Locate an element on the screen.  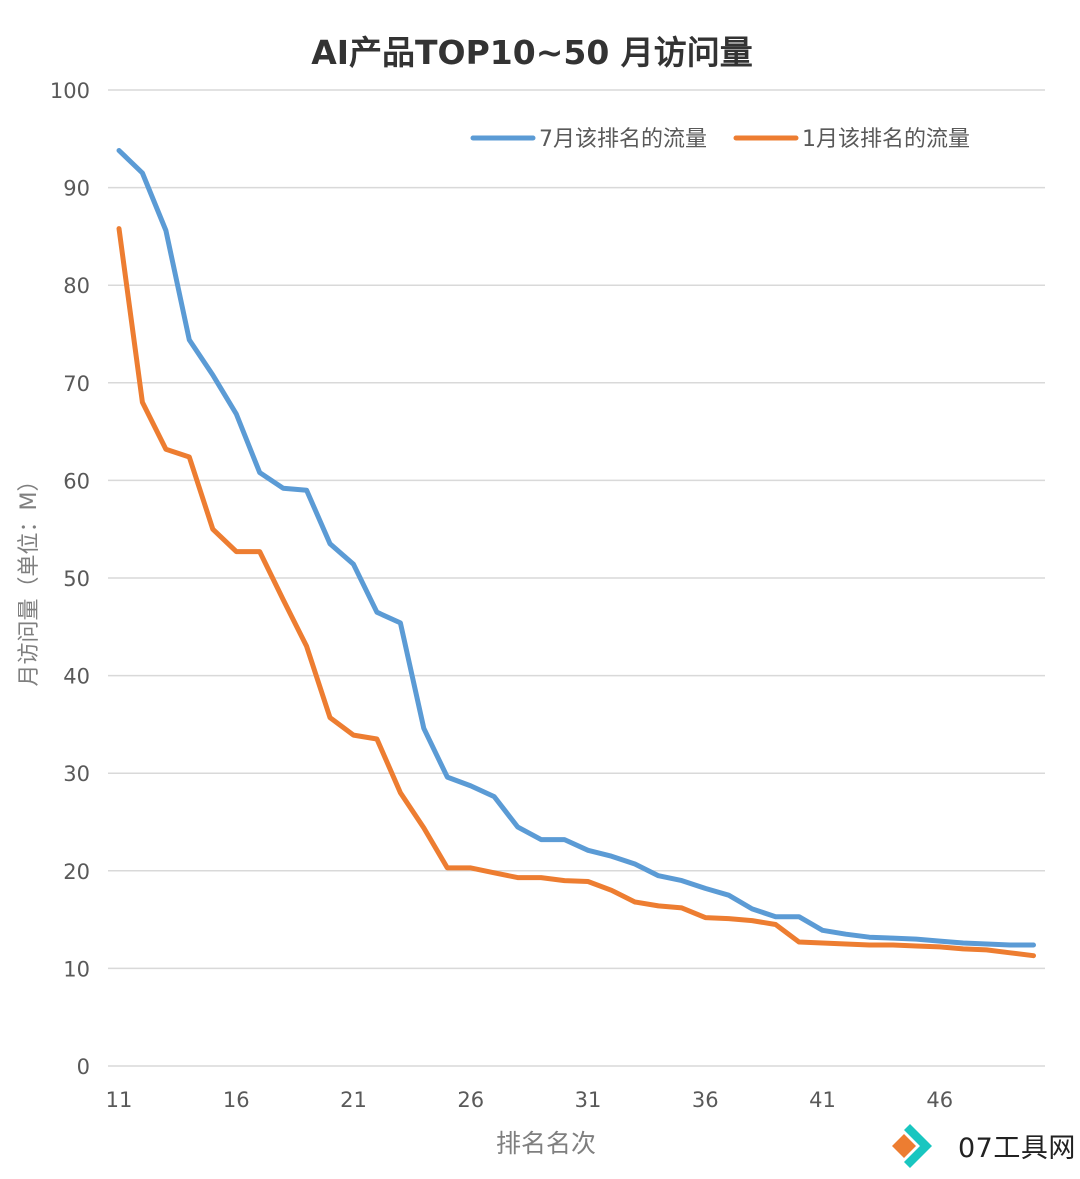
x-tick-36: 36 is located at coordinates (705, 1100).